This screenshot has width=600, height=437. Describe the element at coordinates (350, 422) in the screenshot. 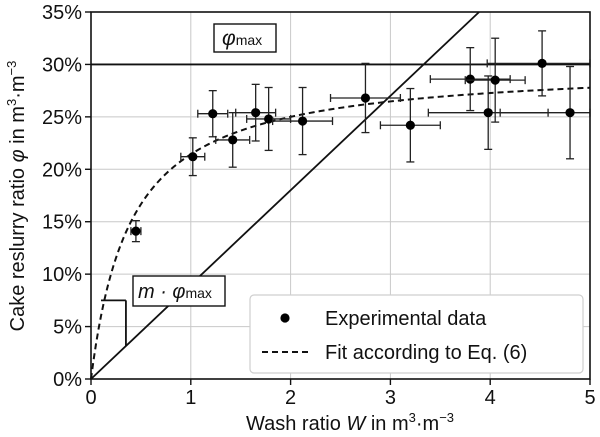

I see `x-axis-label: Wash ratio W in m3·m−3` at that location.